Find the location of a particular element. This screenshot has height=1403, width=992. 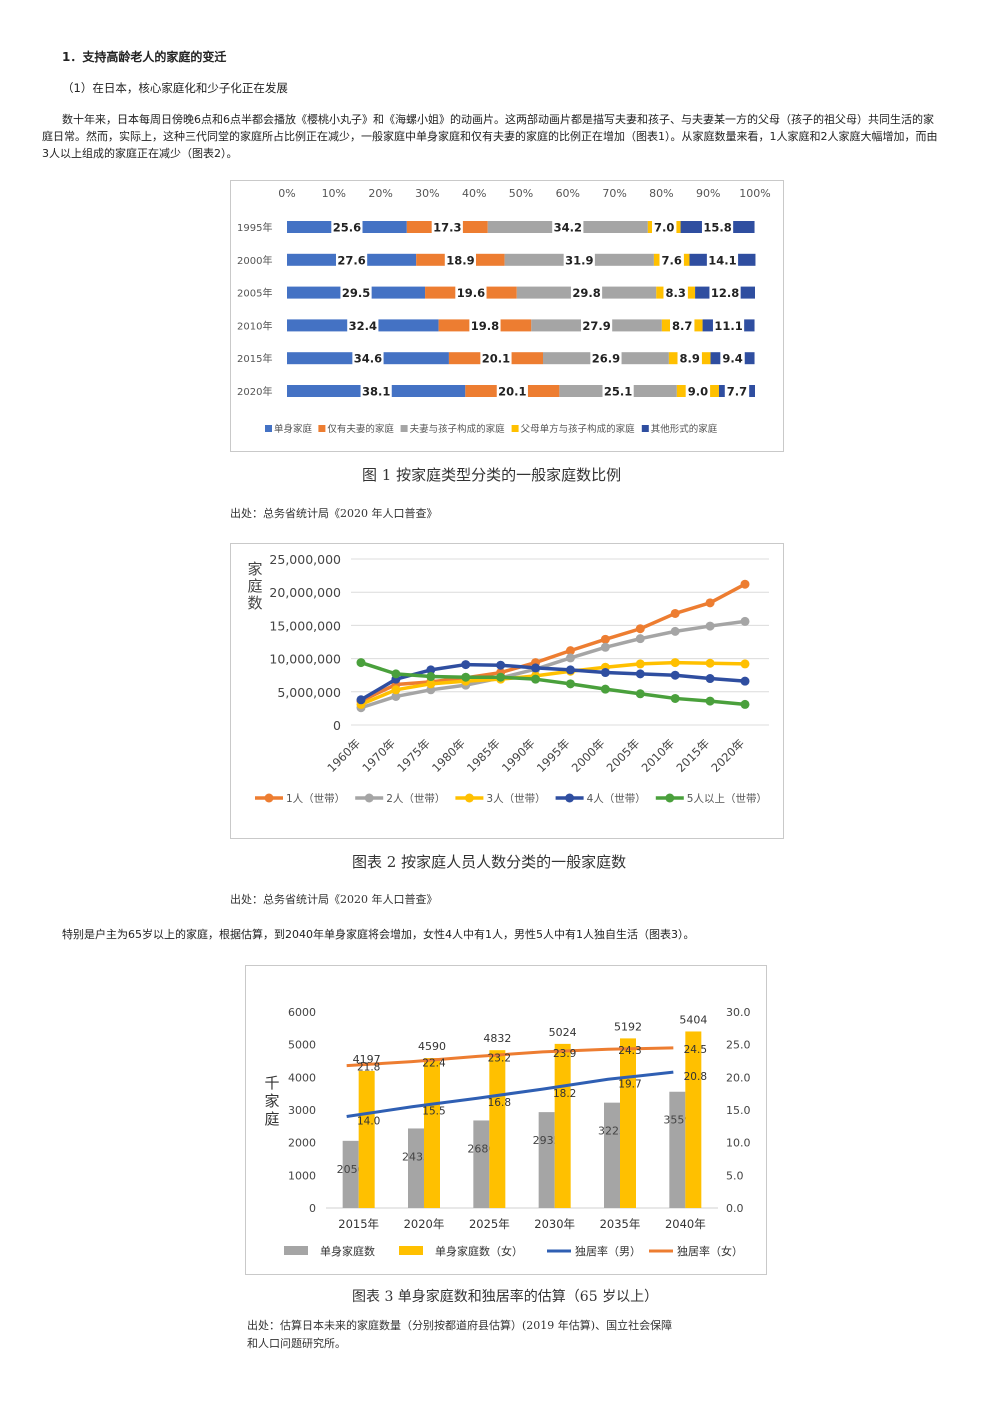

bar-data-label: 2435 is located at coordinates (416, 1156).